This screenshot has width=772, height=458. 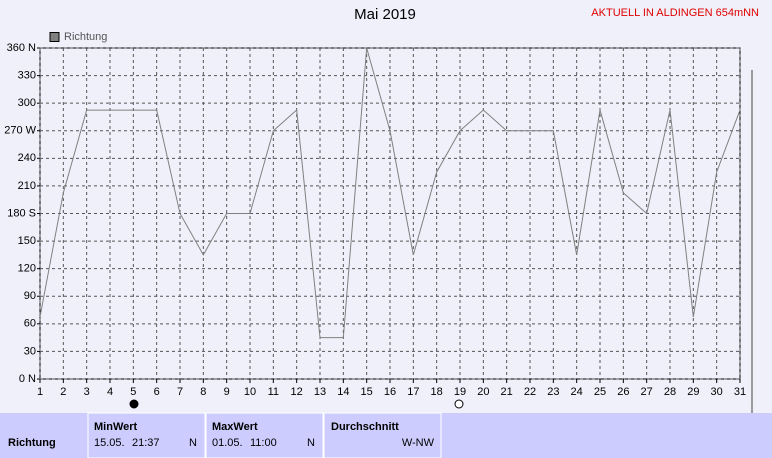 What do you see at coordinates (20, 131) in the screenshot?
I see `y-tick-label: 270 W` at bounding box center [20, 131].